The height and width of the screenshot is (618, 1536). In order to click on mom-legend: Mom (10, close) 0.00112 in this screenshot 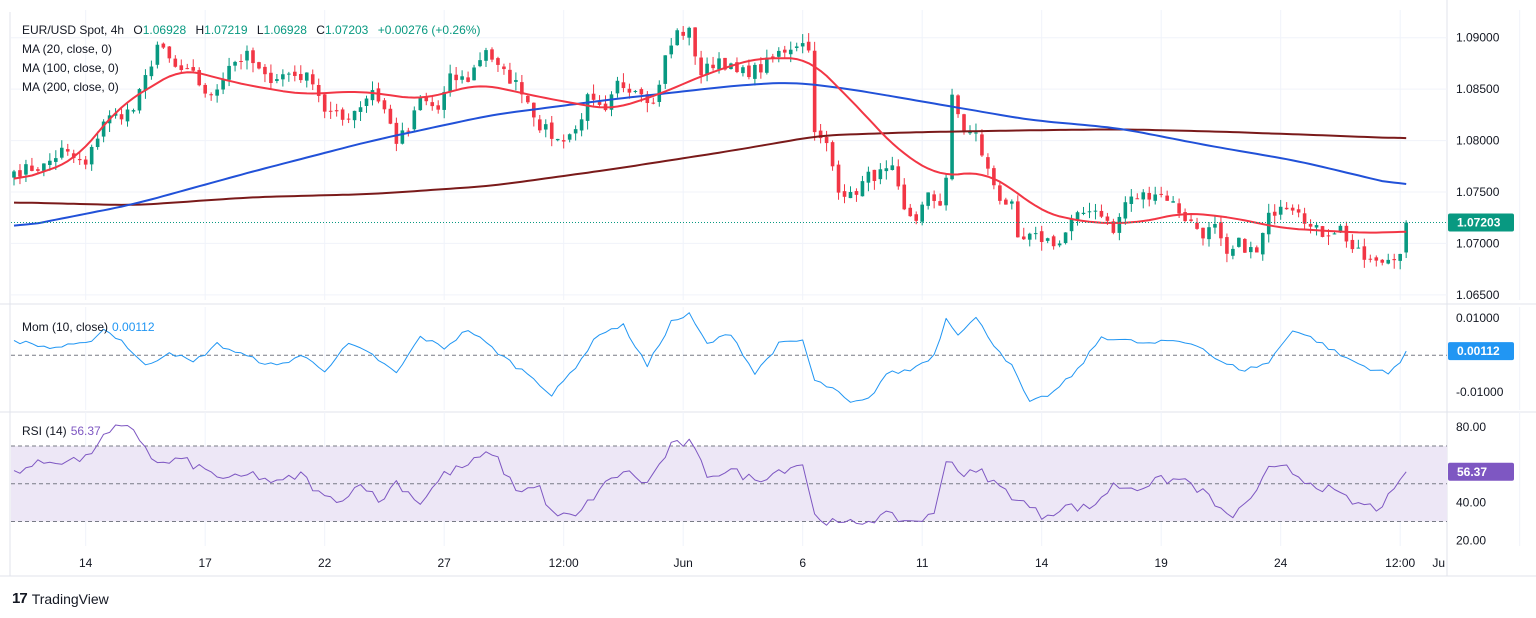, I will do `click(88, 327)`.